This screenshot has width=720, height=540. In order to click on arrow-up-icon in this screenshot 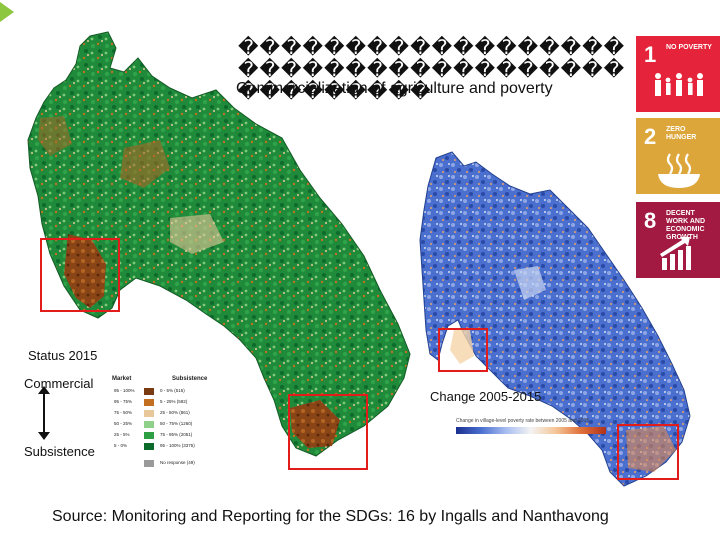, I will do `click(44, 390)`.